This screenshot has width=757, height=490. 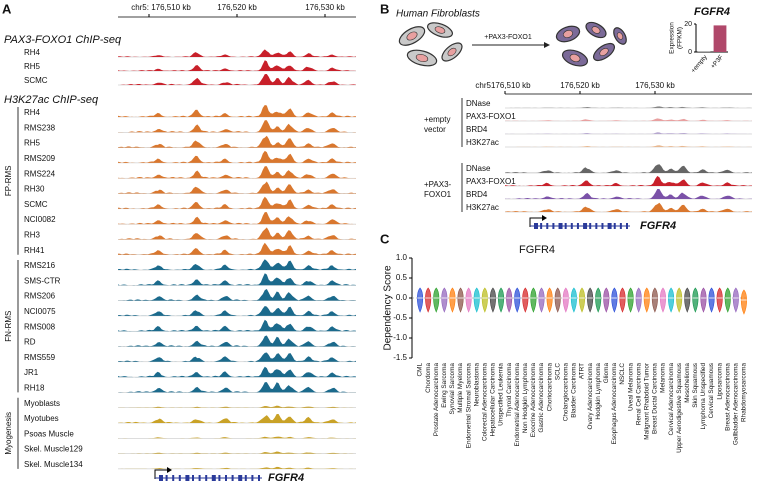 I want to click on y-axis-label: (FPKM), so click(x=680, y=38).